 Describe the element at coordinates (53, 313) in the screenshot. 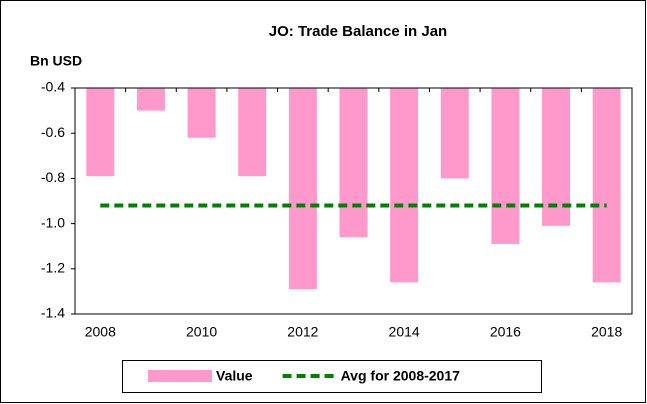

I see `y-tick-label: -1.4` at that location.